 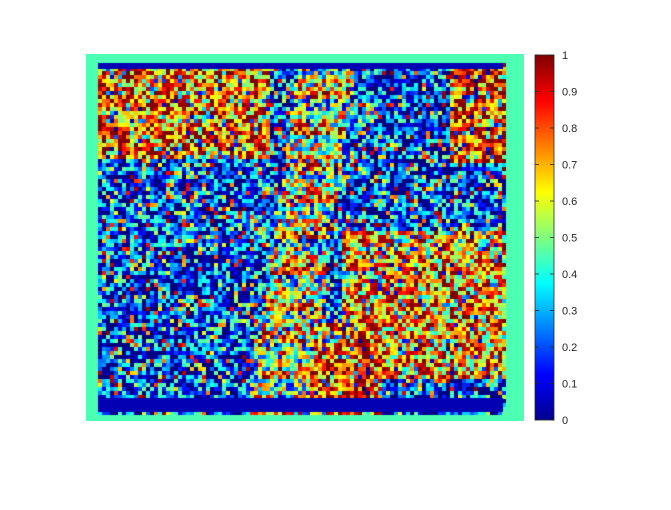 I want to click on colorbar-tick-label: 0, so click(x=565, y=421).